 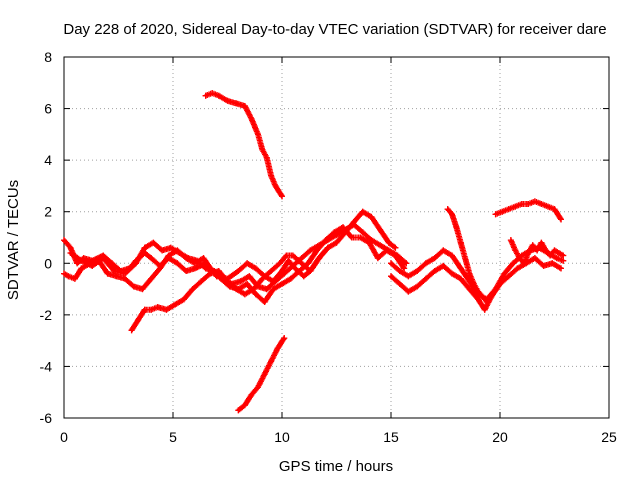 I want to click on y-tick-label: 0, so click(x=48, y=263).